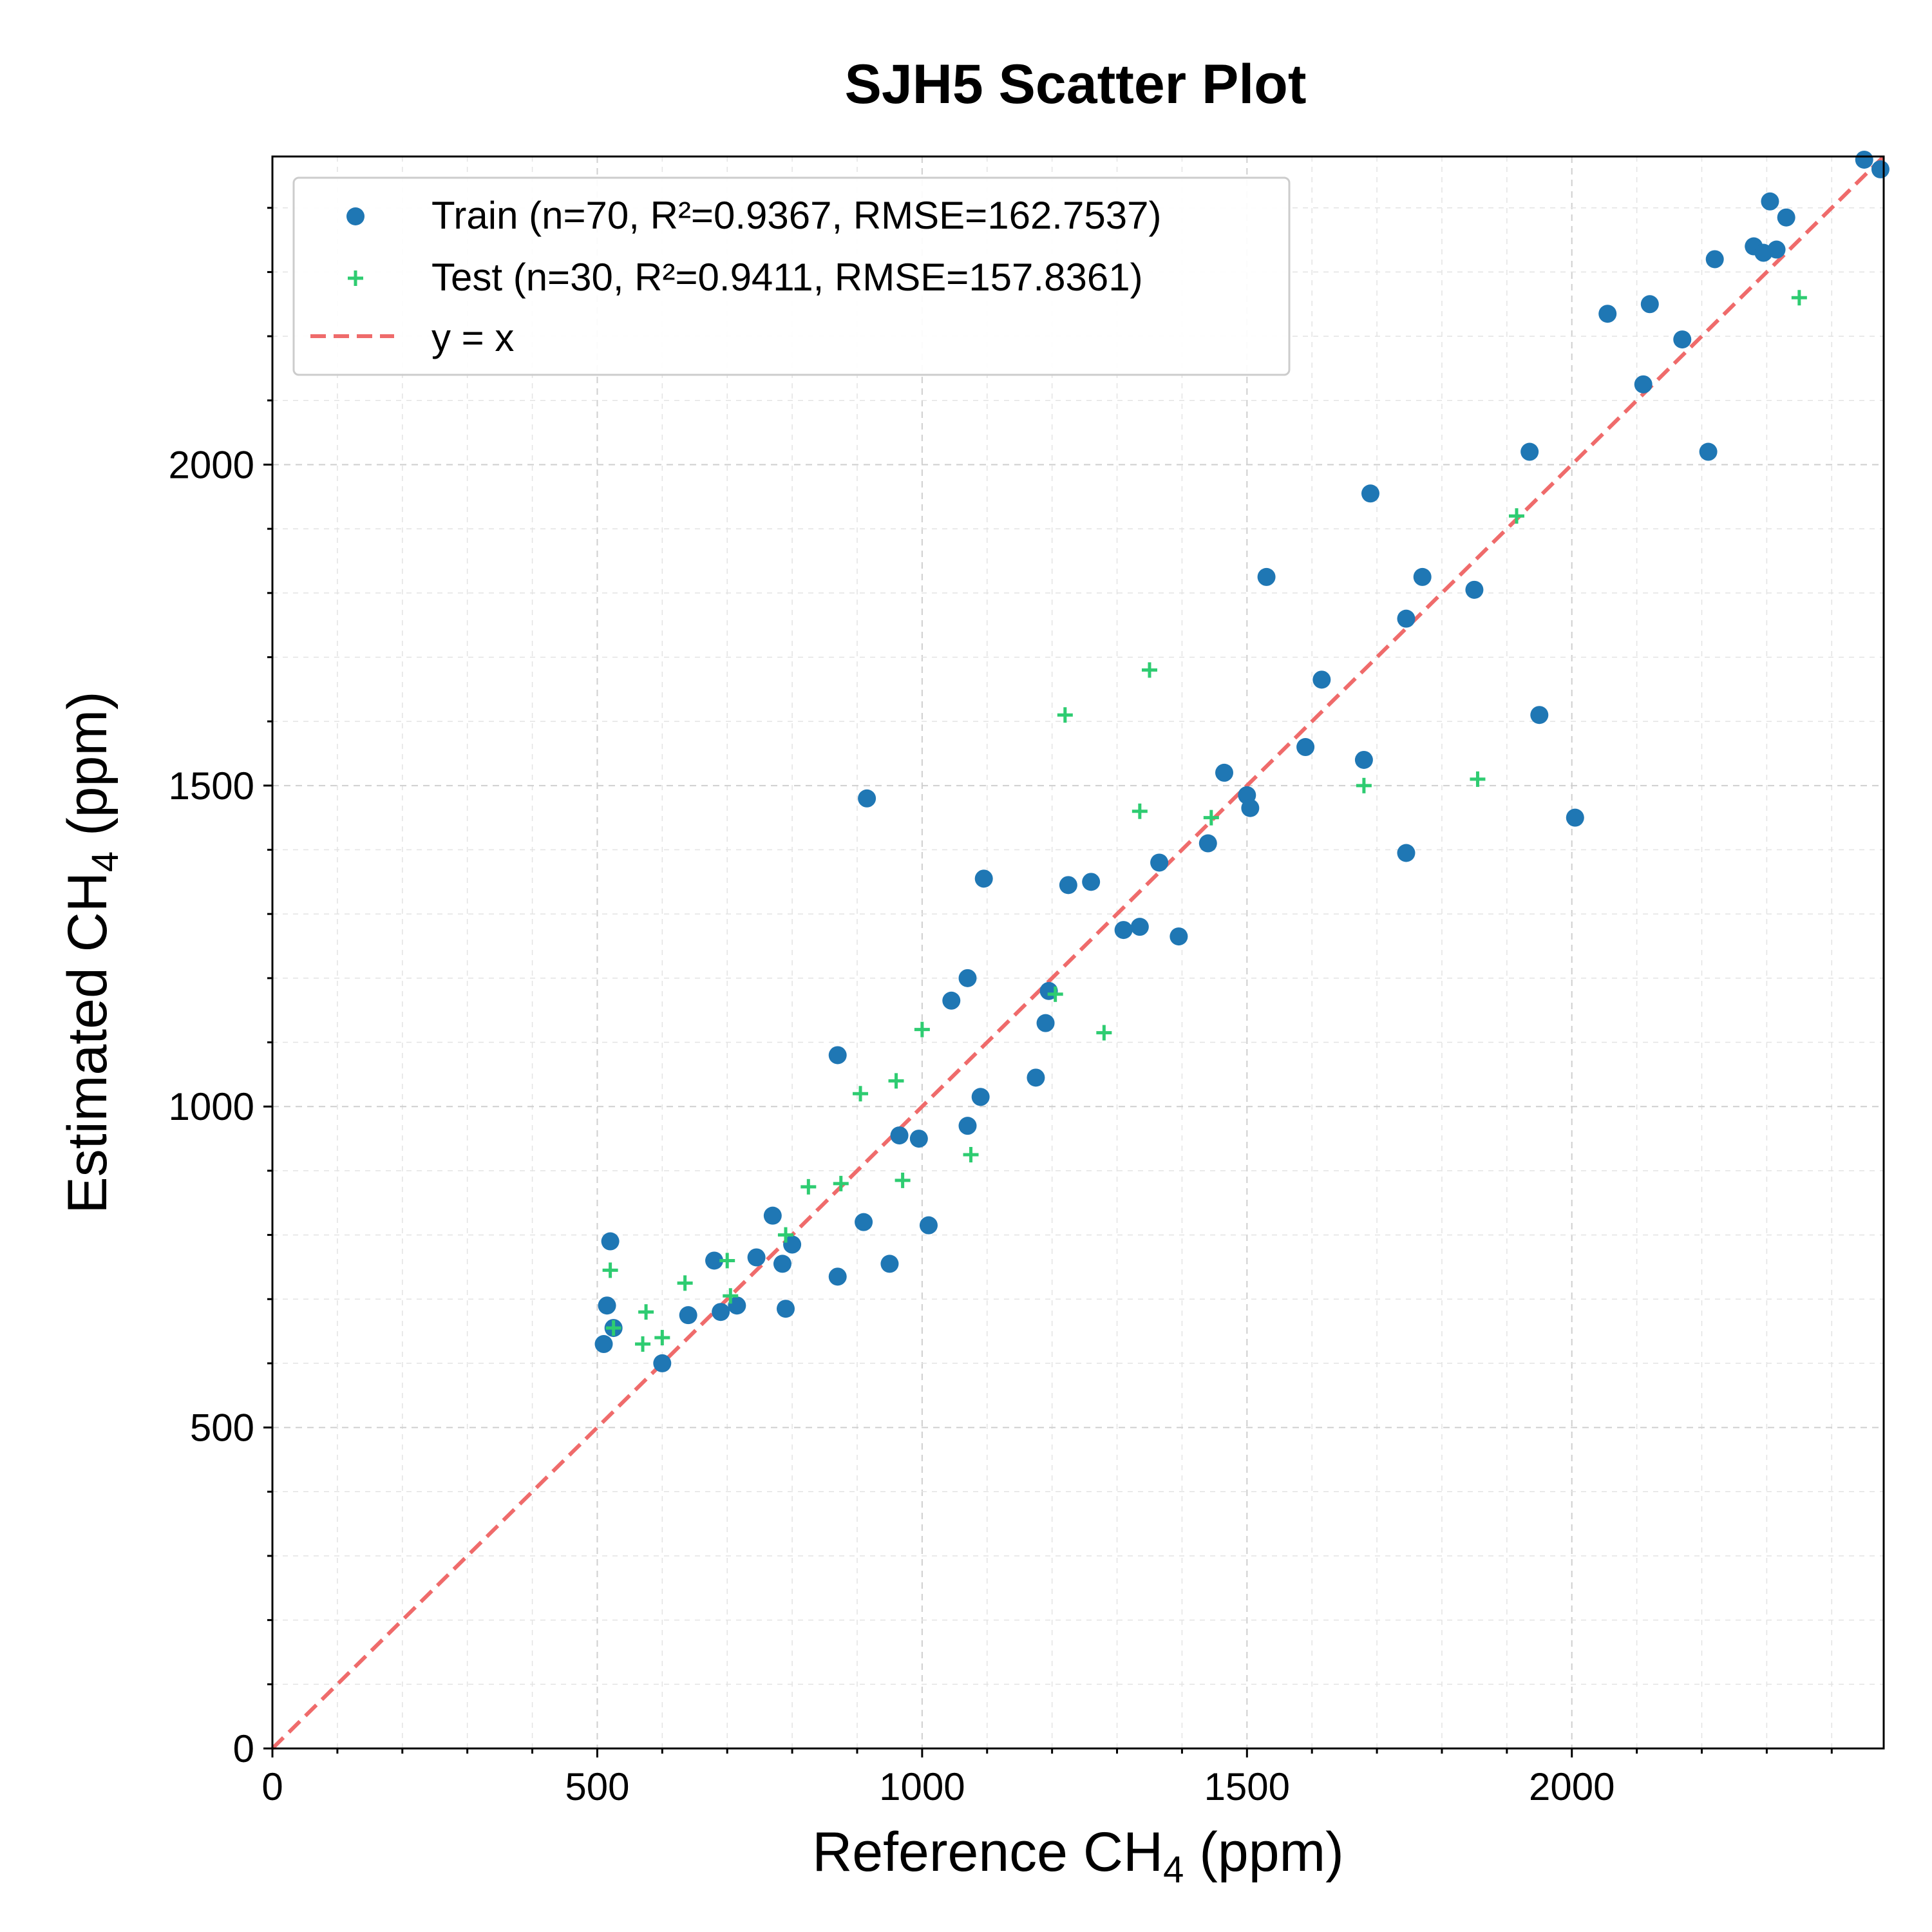  I want to click on x-axis-label: Reference CH4 (ppm), so click(1078, 1856).